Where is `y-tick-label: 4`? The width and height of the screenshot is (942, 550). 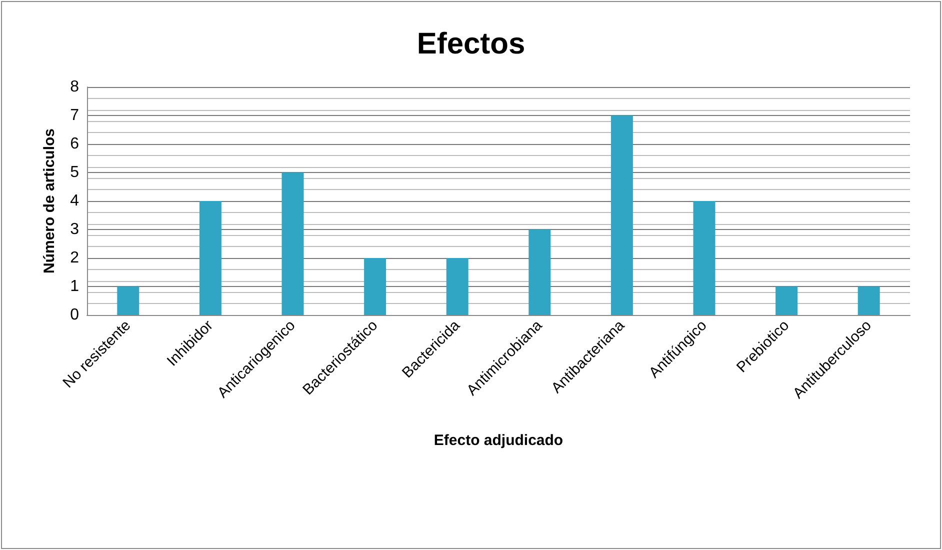 y-tick-label: 4 is located at coordinates (75, 201).